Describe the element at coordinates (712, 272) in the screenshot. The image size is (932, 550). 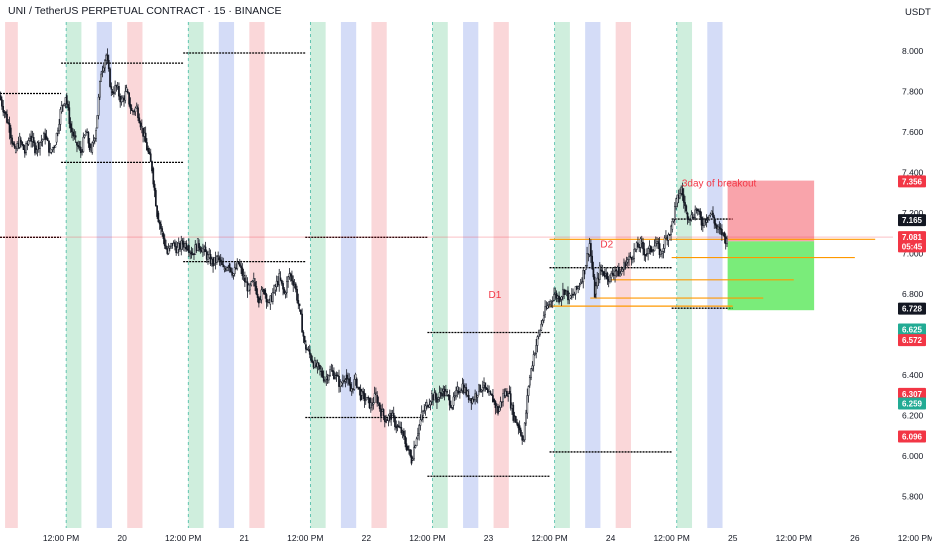
I see `support-lines` at that location.